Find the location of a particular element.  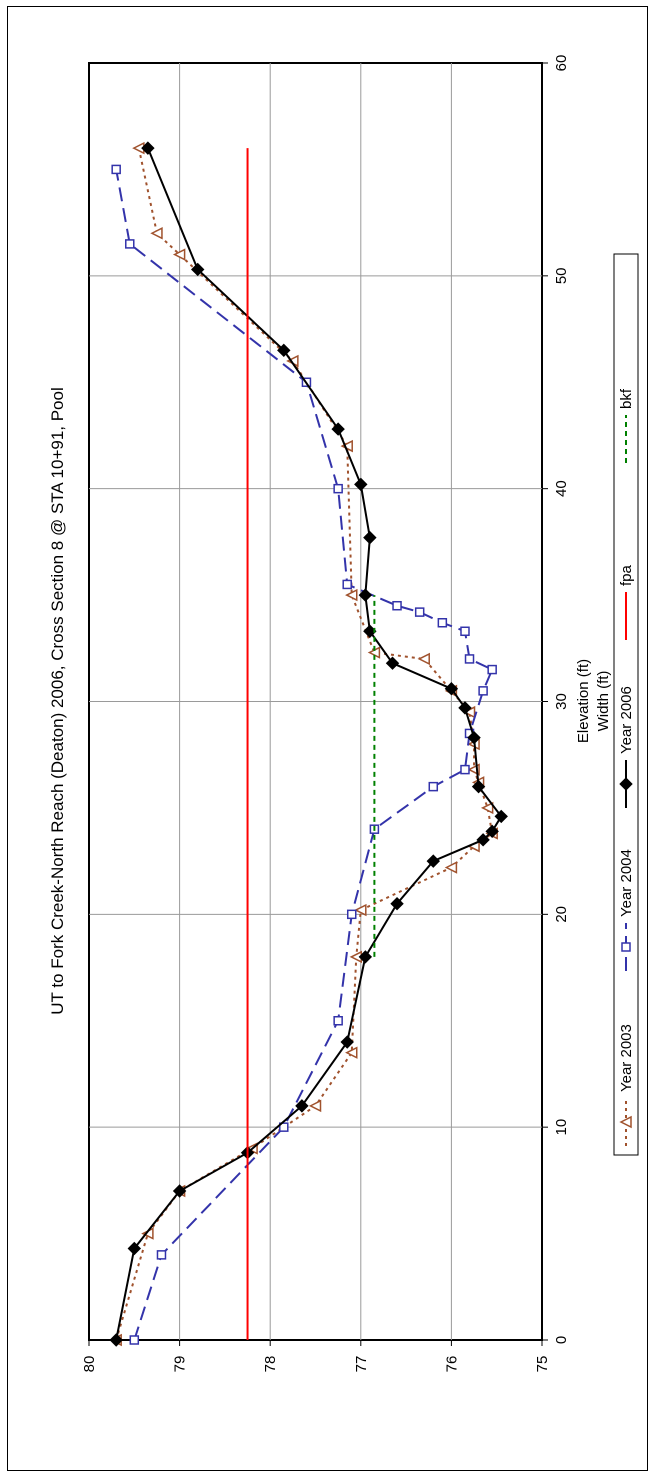

y-tick-label: 77 is located at coordinates (361, 1364).